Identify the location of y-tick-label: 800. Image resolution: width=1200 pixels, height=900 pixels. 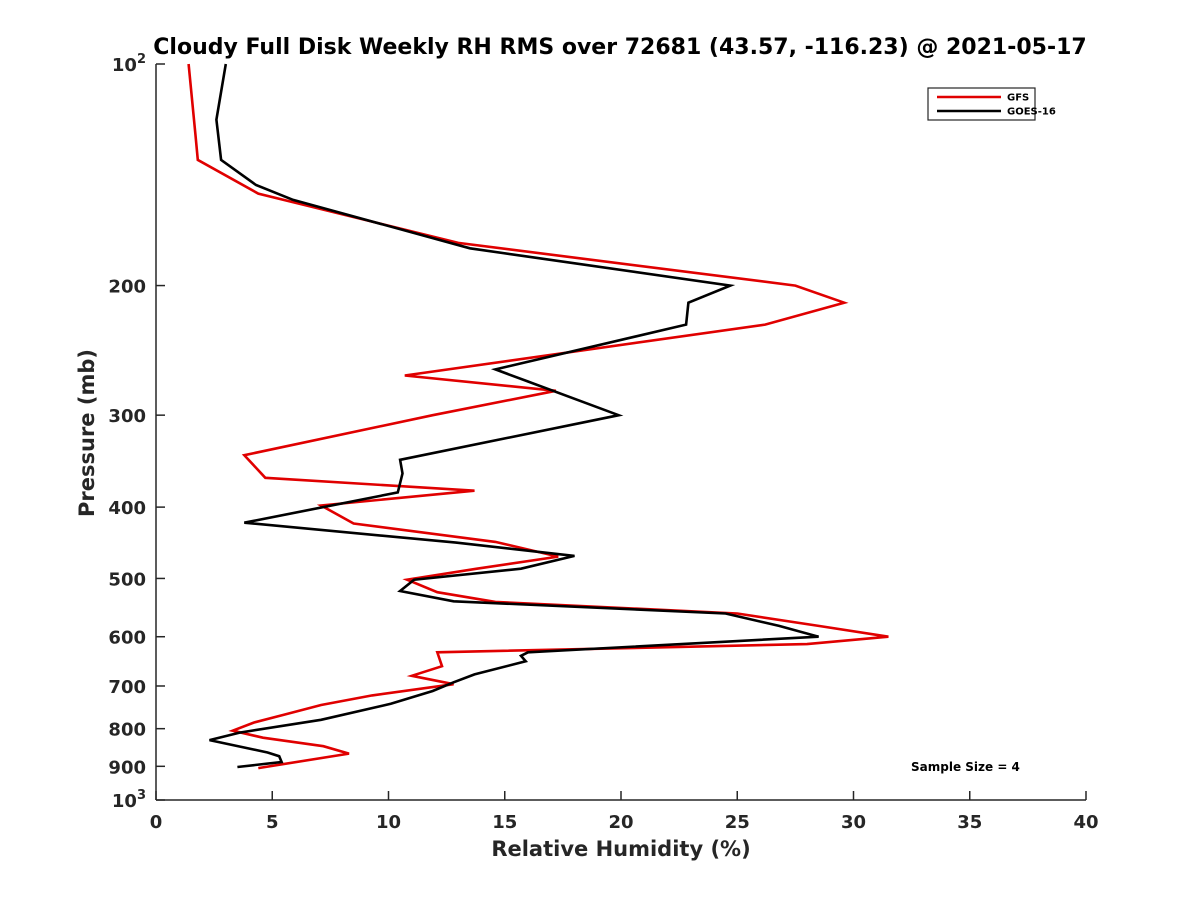
(127, 730).